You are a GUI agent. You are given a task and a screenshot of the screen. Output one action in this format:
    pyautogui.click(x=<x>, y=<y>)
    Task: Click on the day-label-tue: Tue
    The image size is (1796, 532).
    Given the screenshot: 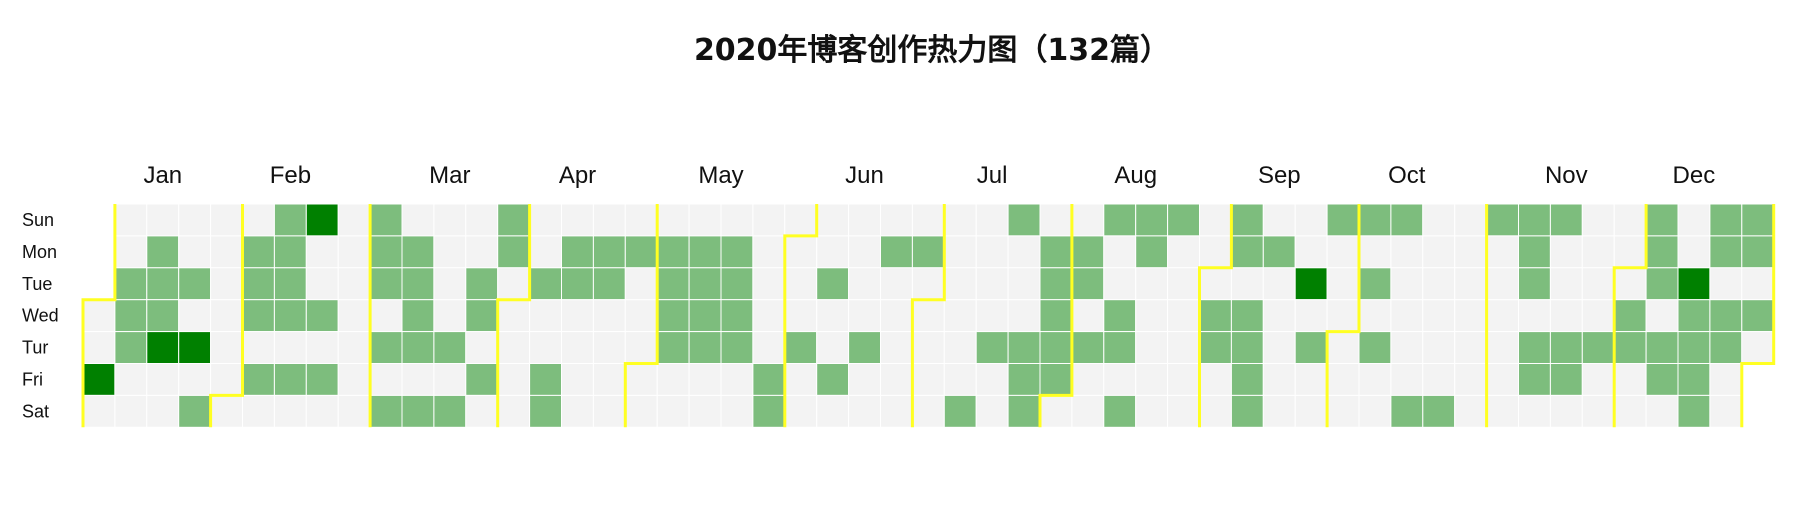 What is the action you would take?
    pyautogui.click(x=37, y=284)
    